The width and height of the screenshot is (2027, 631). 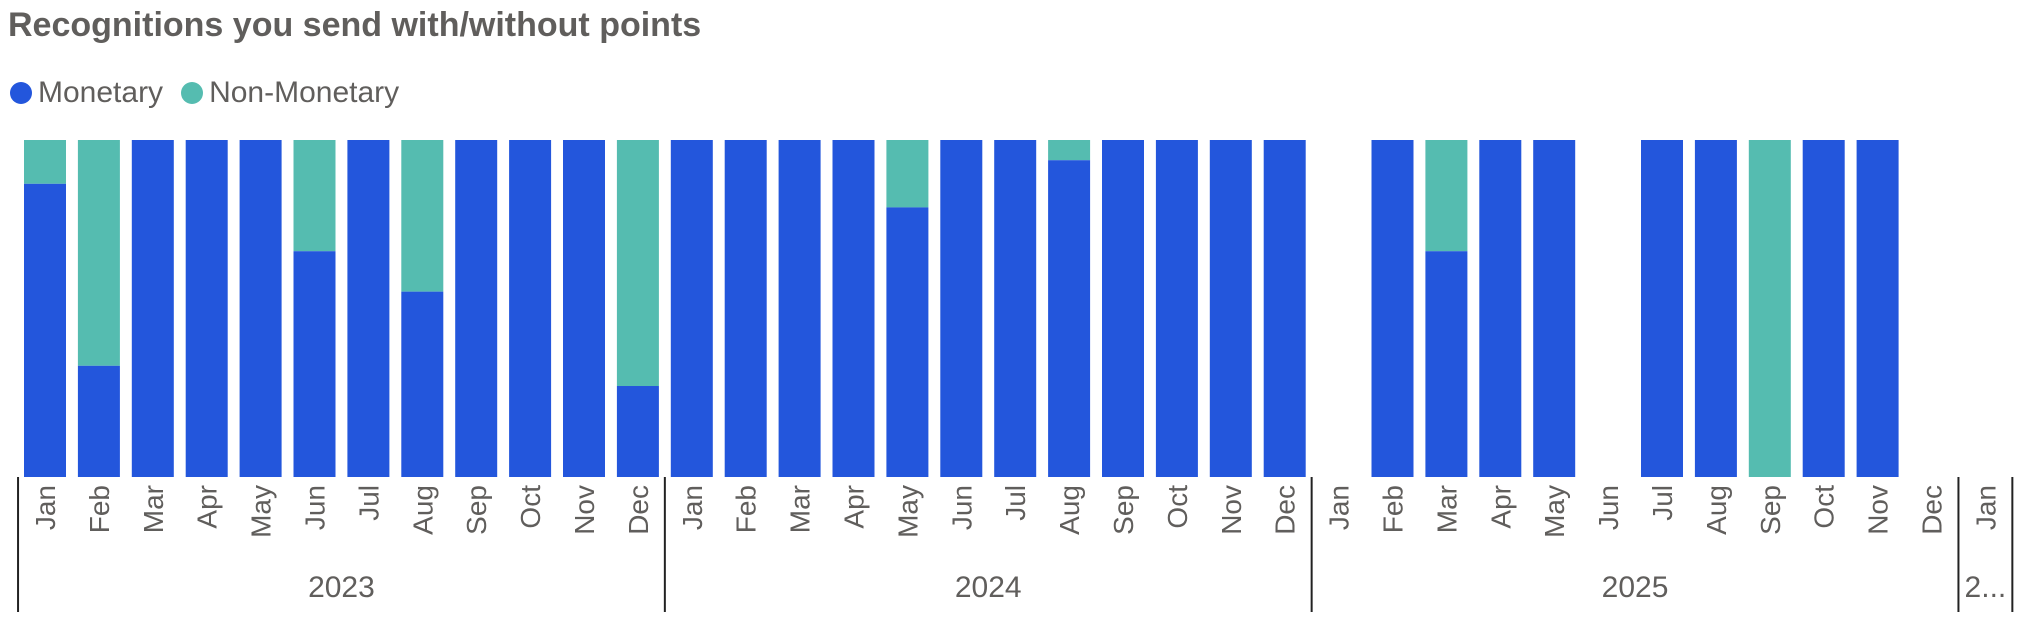 I want to click on legend-item-non-monetary: Non-Monetary, so click(x=290, y=93).